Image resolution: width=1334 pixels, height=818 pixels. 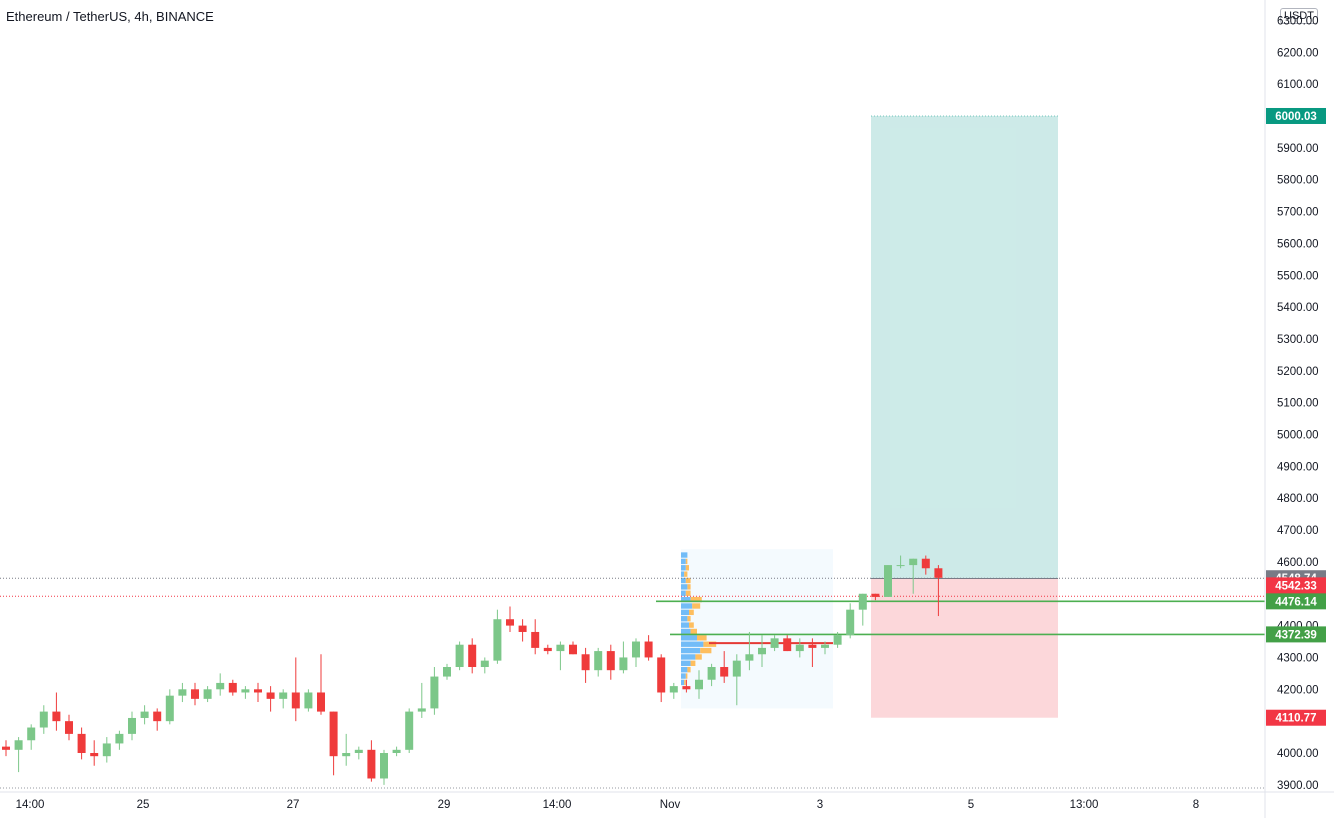 I want to click on position-zones-layer, so click(x=964, y=416).